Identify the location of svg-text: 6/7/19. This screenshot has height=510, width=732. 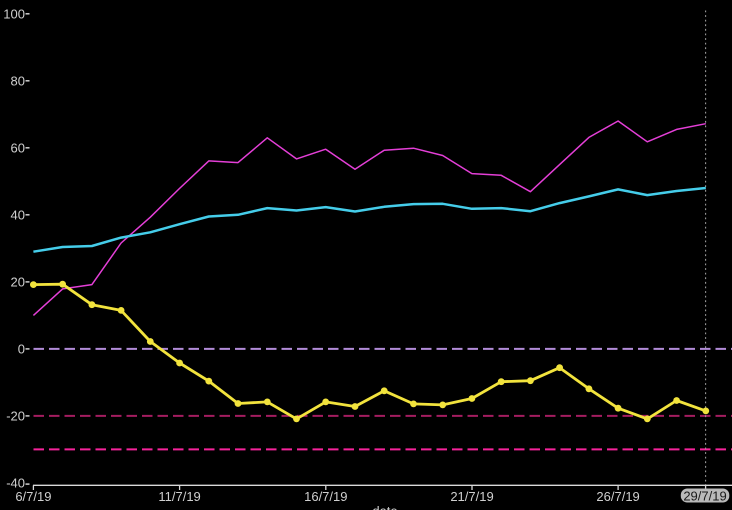
(33, 496).